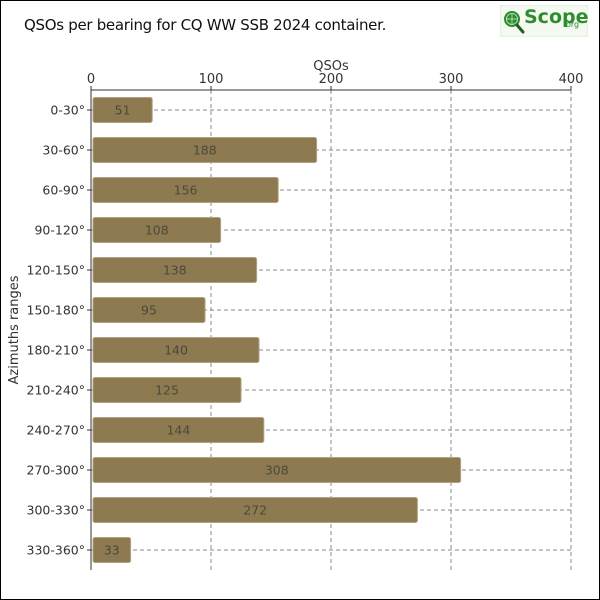 The width and height of the screenshot is (600, 600). Describe the element at coordinates (514, 22) in the screenshot. I see `magnifier-globe-icon` at that location.